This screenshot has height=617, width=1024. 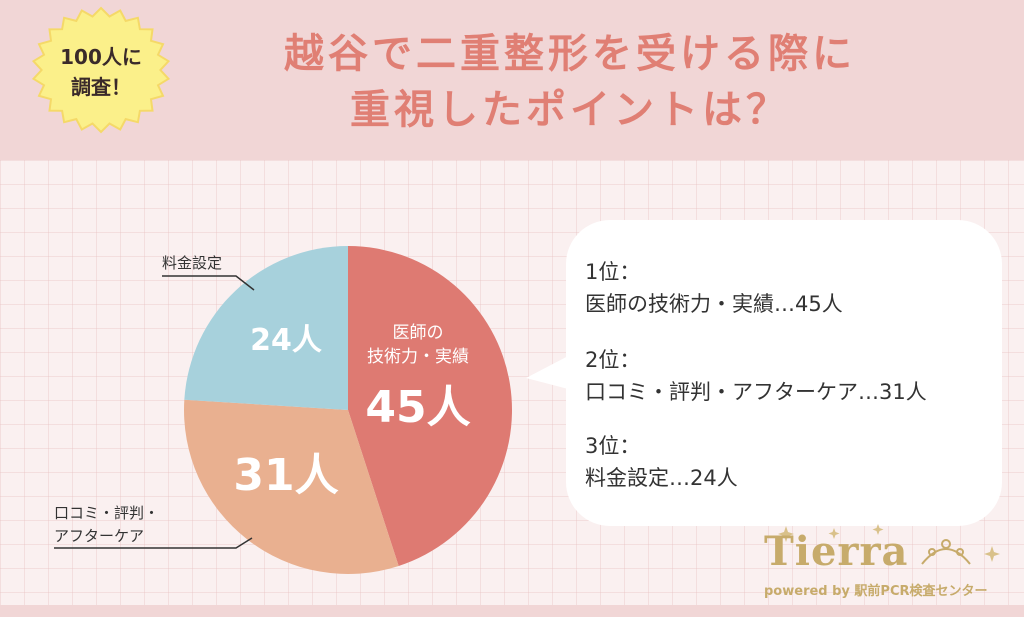 I want to click on rank-1: 1位： 医師の技術力・実績…45人, so click(x=714, y=288).